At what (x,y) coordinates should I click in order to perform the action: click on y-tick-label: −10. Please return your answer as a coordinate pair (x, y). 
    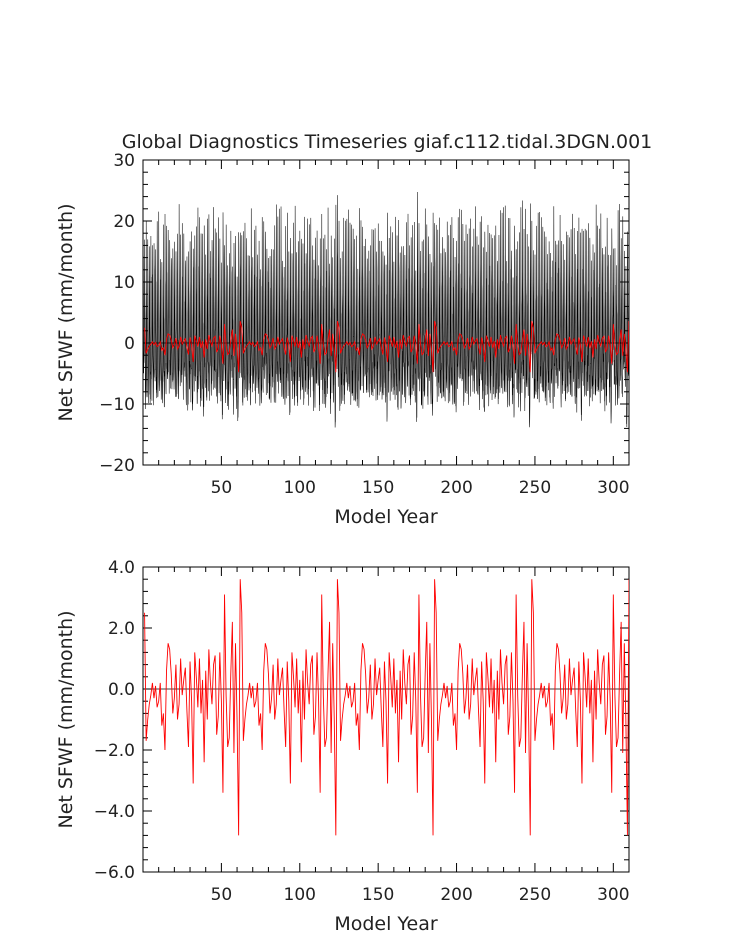
    Looking at the image, I should click on (117, 405).